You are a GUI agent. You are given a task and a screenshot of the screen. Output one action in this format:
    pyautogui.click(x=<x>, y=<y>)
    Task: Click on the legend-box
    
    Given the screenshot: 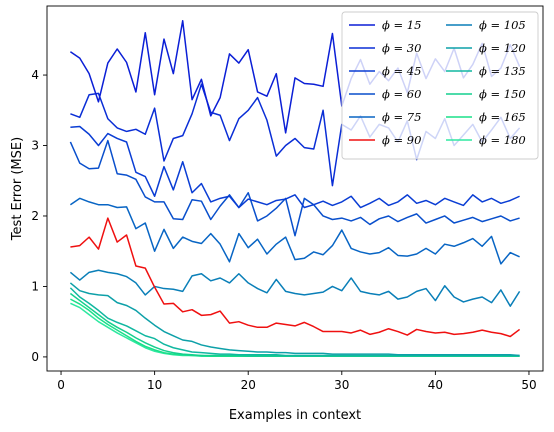 What is the action you would take?
    pyautogui.click(x=440, y=85)
    